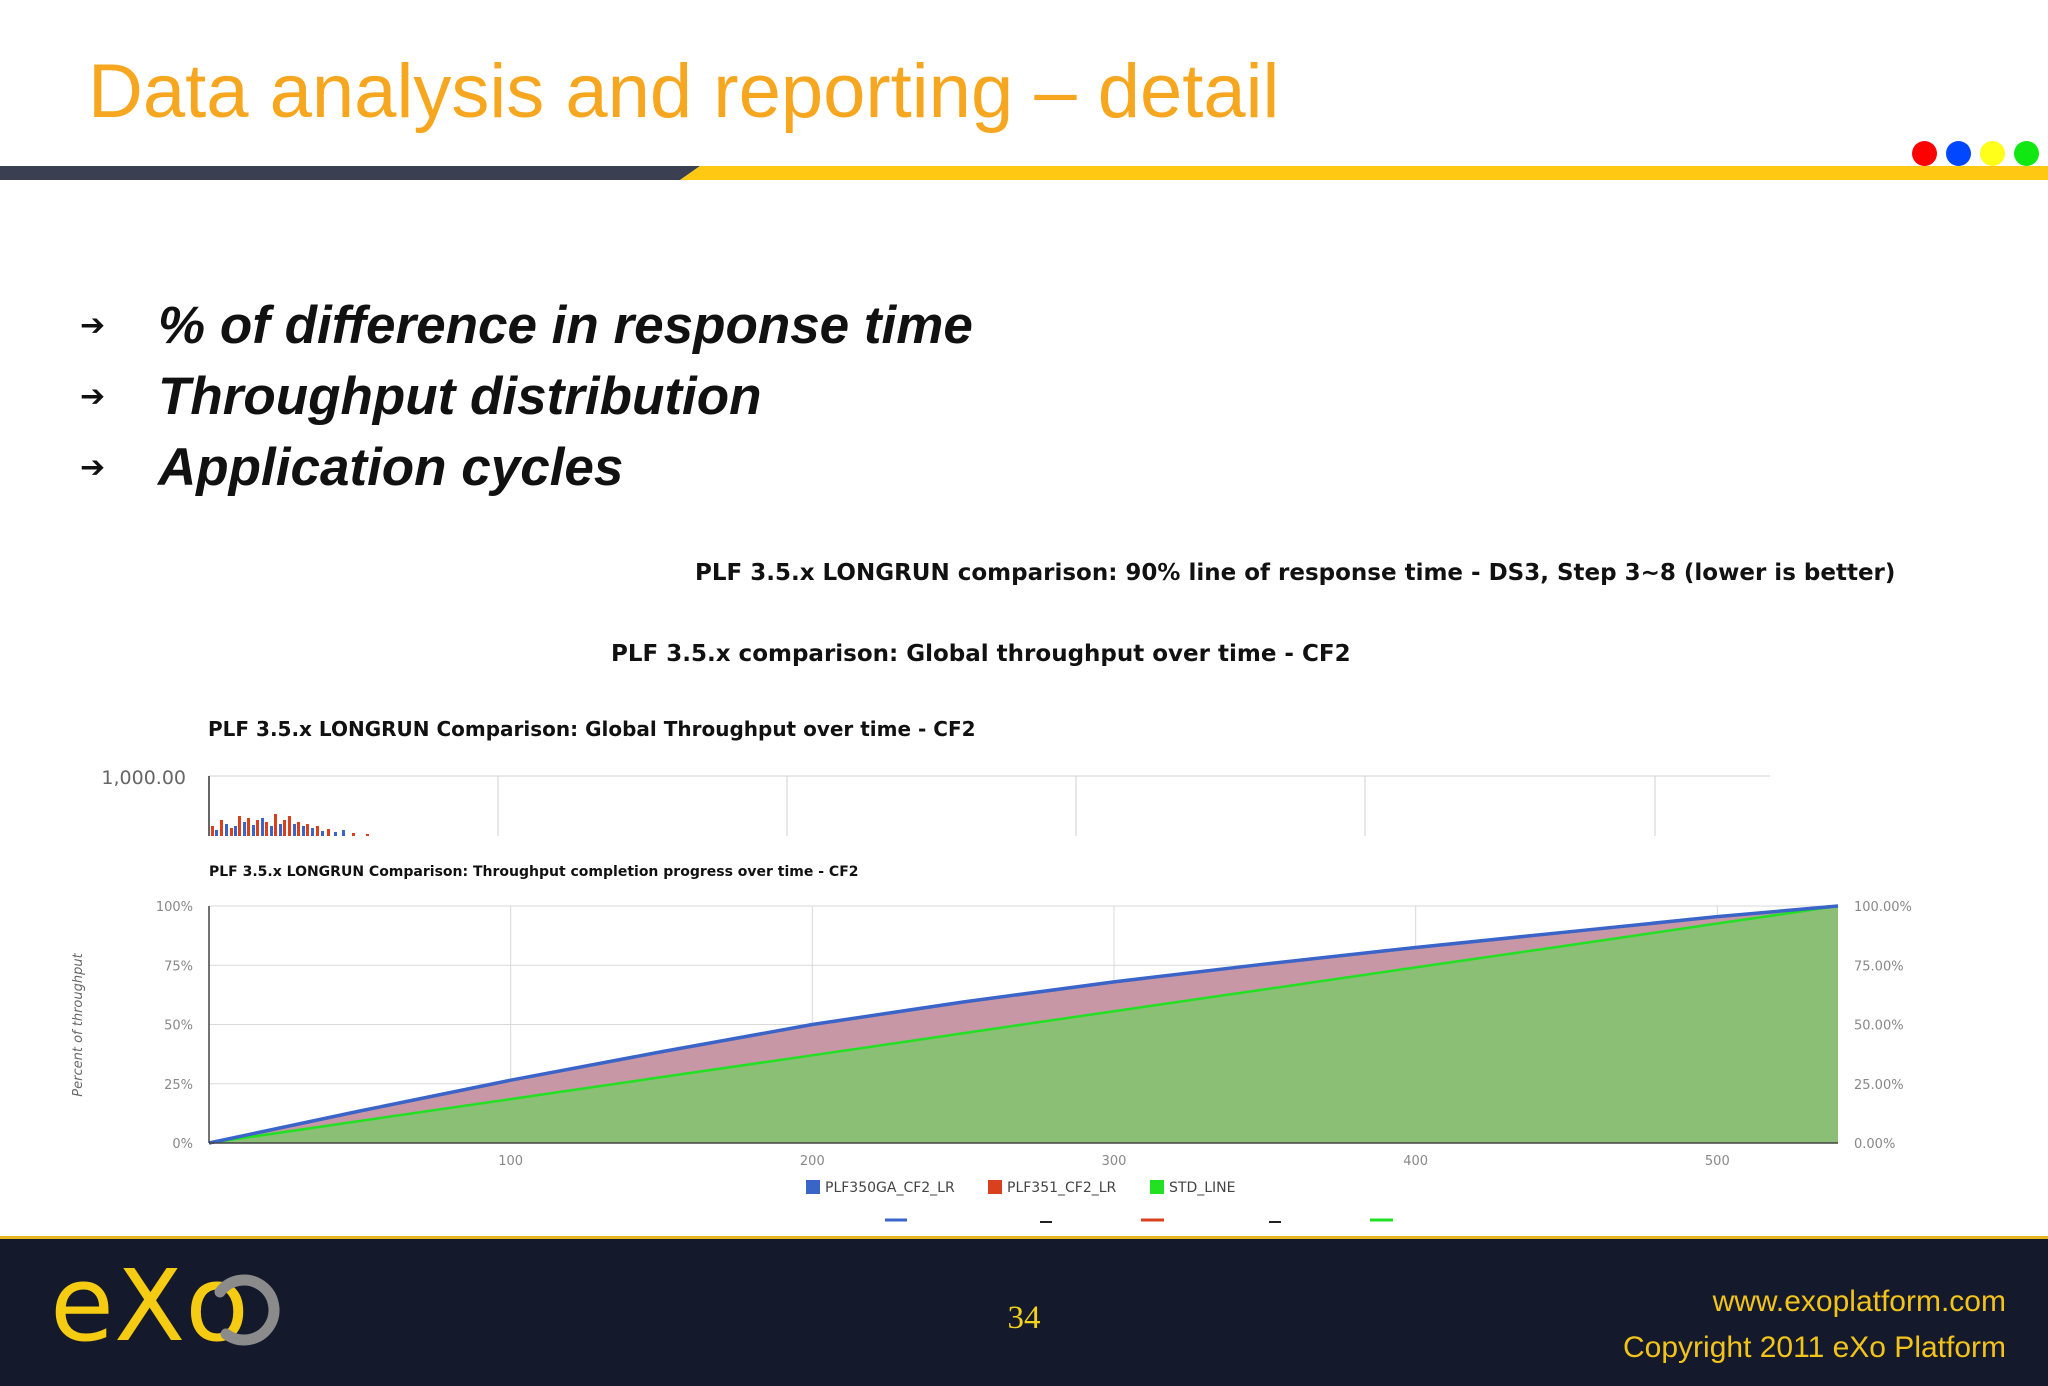  What do you see at coordinates (1958, 153) in the screenshot?
I see `blue-dot` at bounding box center [1958, 153].